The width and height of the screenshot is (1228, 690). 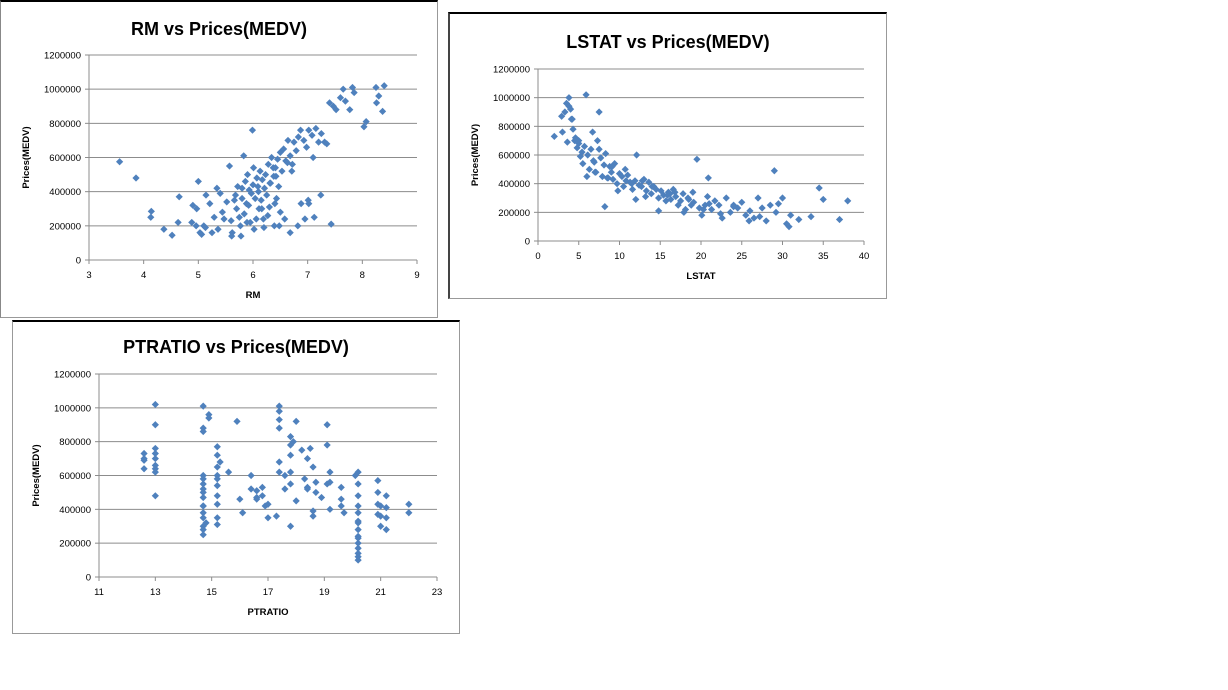 I want to click on x-tick-label: 25, so click(x=741, y=256).